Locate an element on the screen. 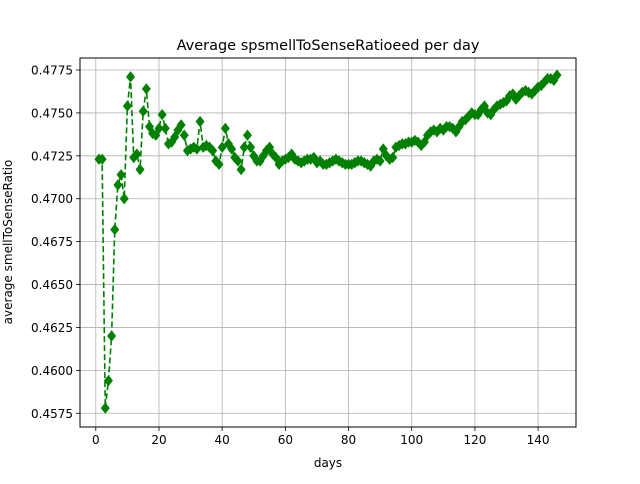 This screenshot has width=640, height=484. x-tick-label: 20 is located at coordinates (158, 440).